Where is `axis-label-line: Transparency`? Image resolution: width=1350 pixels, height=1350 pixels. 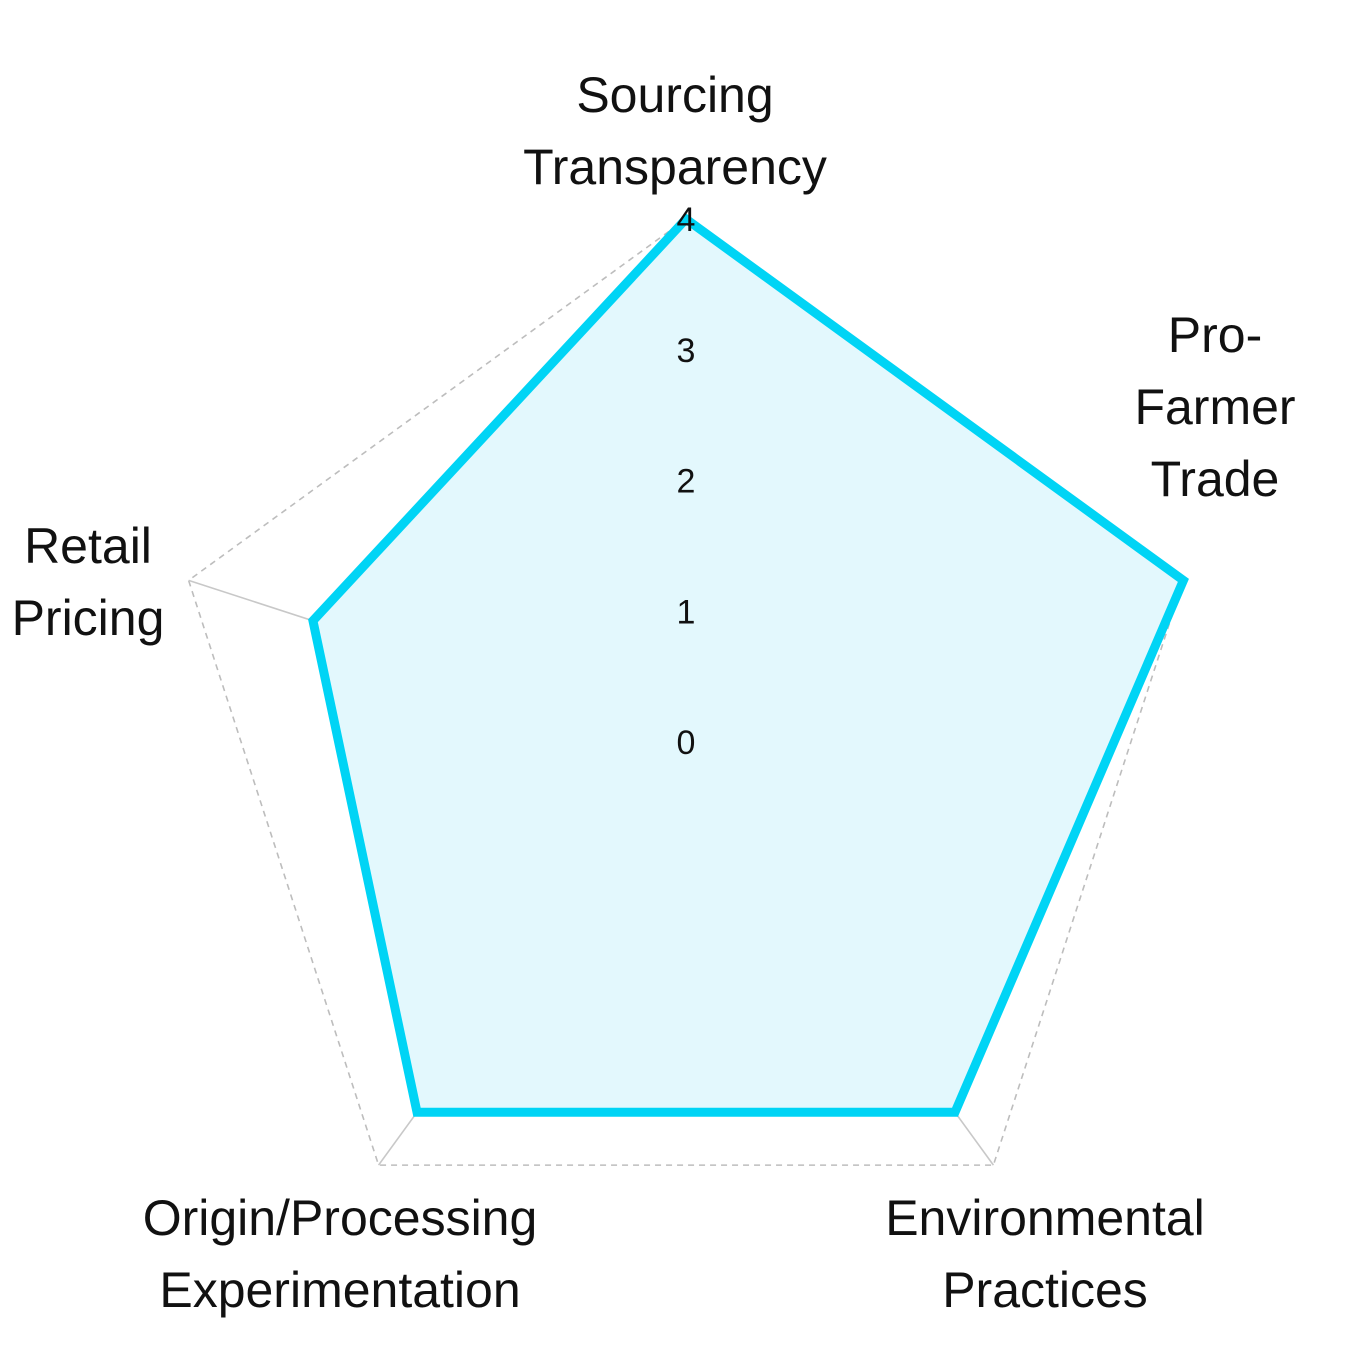
axis-label-line: Transparency is located at coordinates (675, 167).